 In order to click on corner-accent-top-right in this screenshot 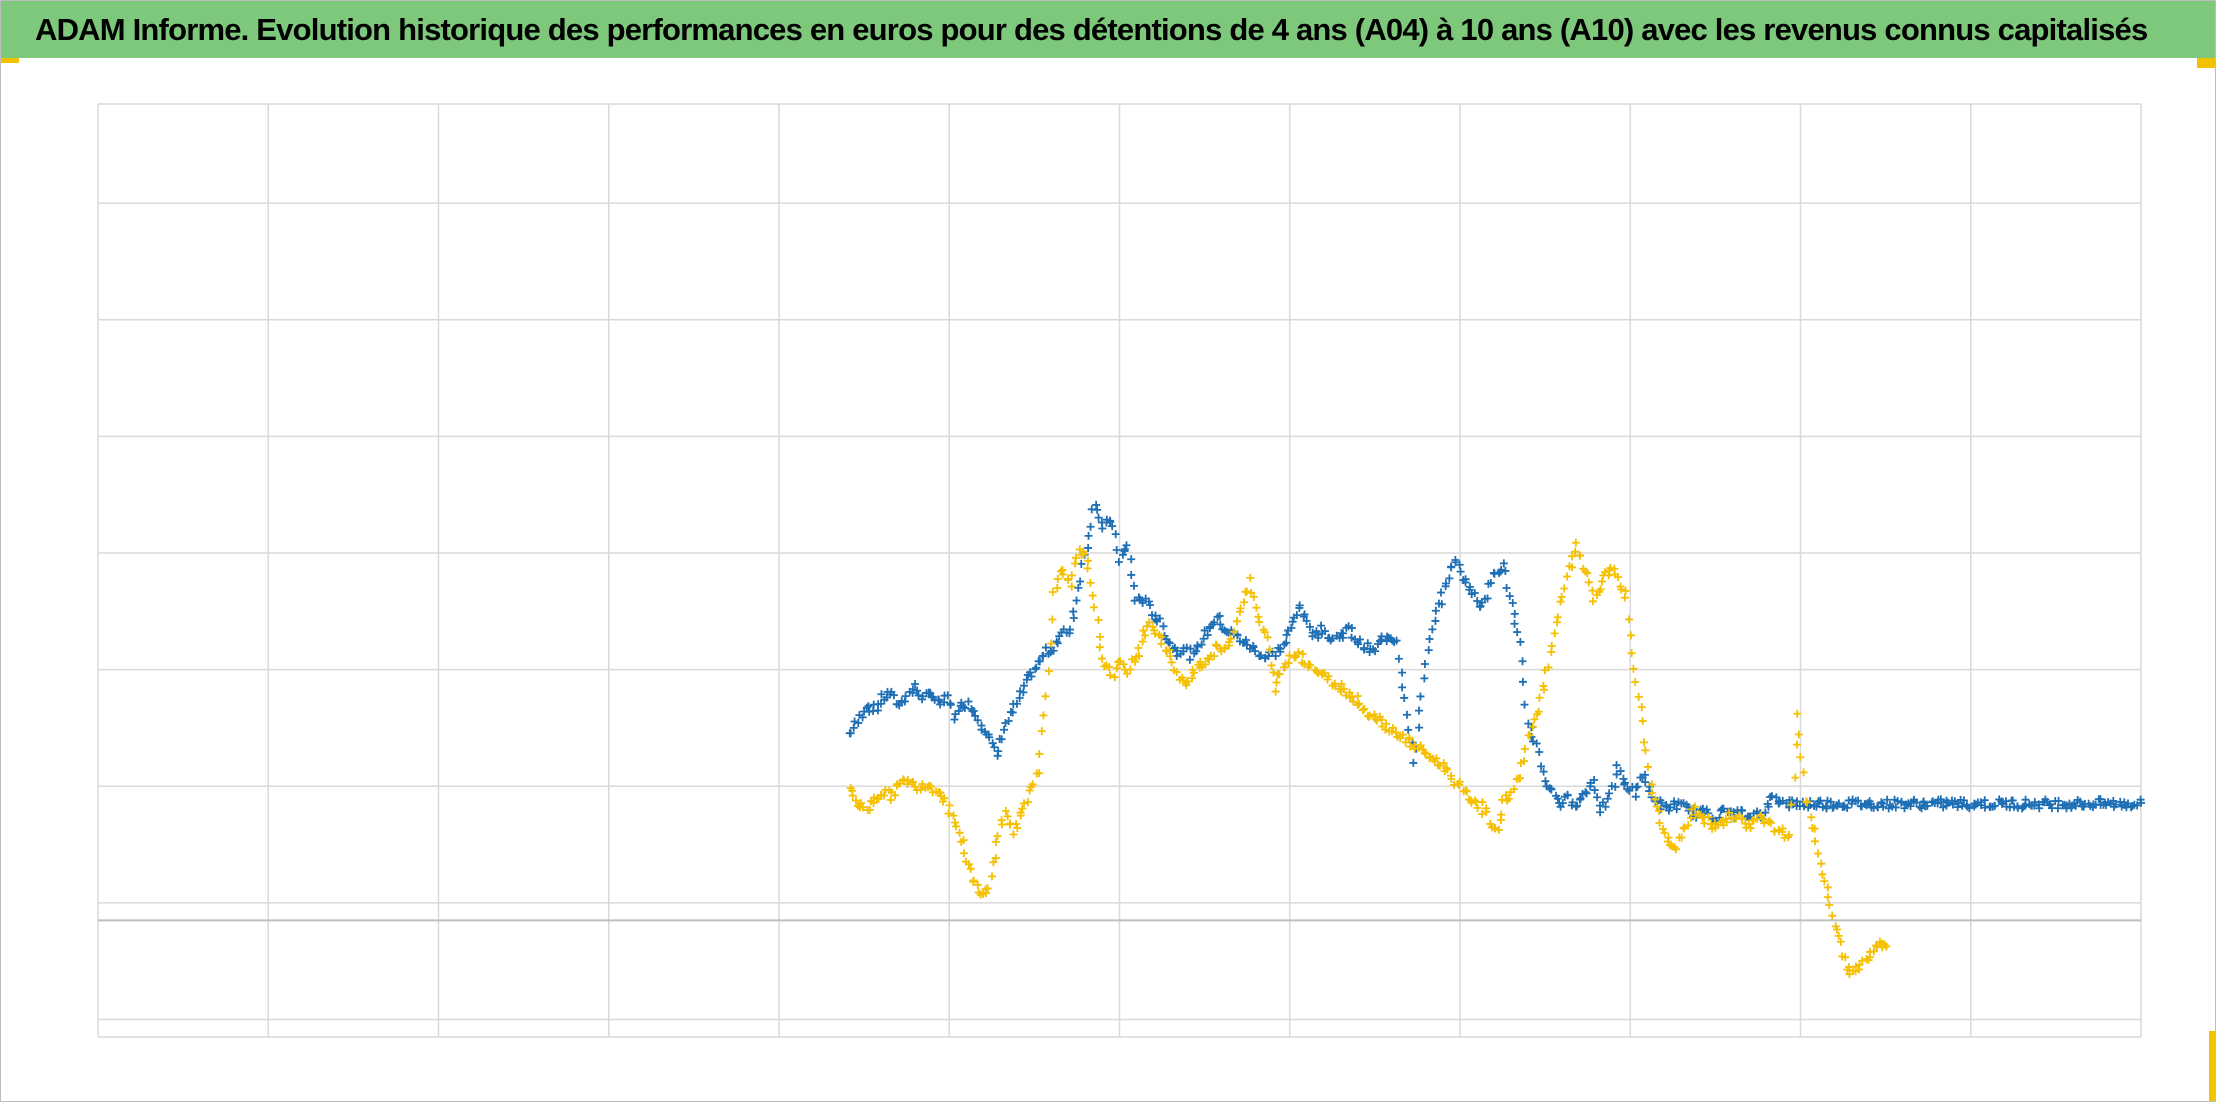, I will do `click(2206, 63)`.